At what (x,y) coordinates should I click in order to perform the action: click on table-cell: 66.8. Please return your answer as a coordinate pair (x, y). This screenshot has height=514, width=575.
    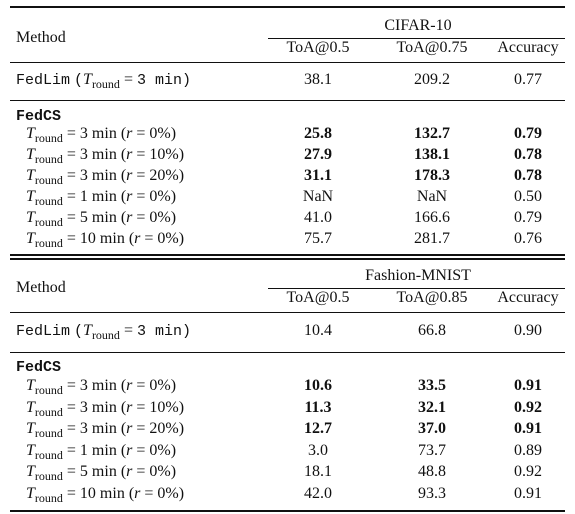
    Looking at the image, I should click on (432, 330).